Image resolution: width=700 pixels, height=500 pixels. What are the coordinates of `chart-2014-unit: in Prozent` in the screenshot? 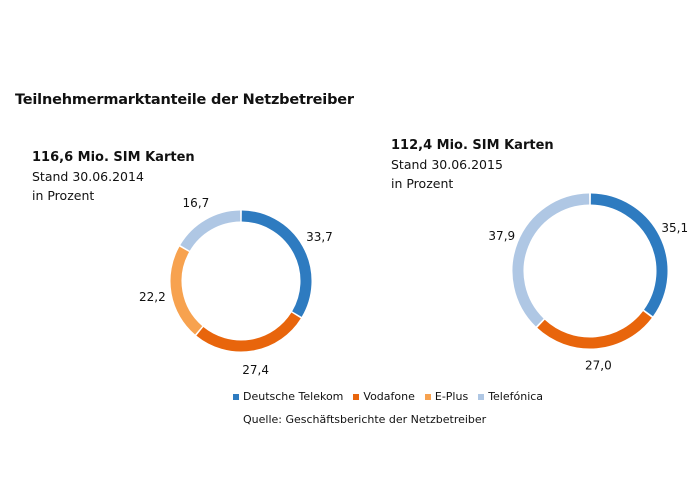 It's located at (63, 195).